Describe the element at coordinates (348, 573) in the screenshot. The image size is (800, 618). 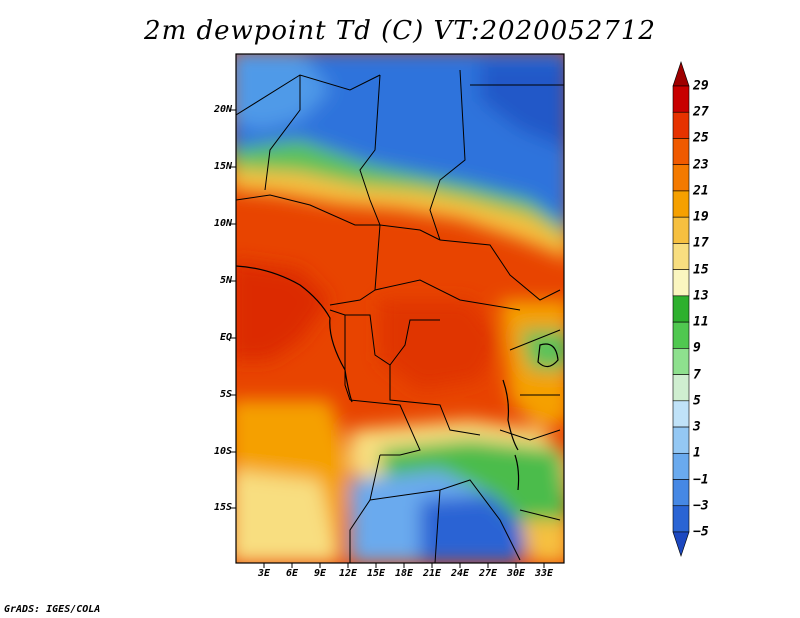
I see `lon-label: 12E` at that location.